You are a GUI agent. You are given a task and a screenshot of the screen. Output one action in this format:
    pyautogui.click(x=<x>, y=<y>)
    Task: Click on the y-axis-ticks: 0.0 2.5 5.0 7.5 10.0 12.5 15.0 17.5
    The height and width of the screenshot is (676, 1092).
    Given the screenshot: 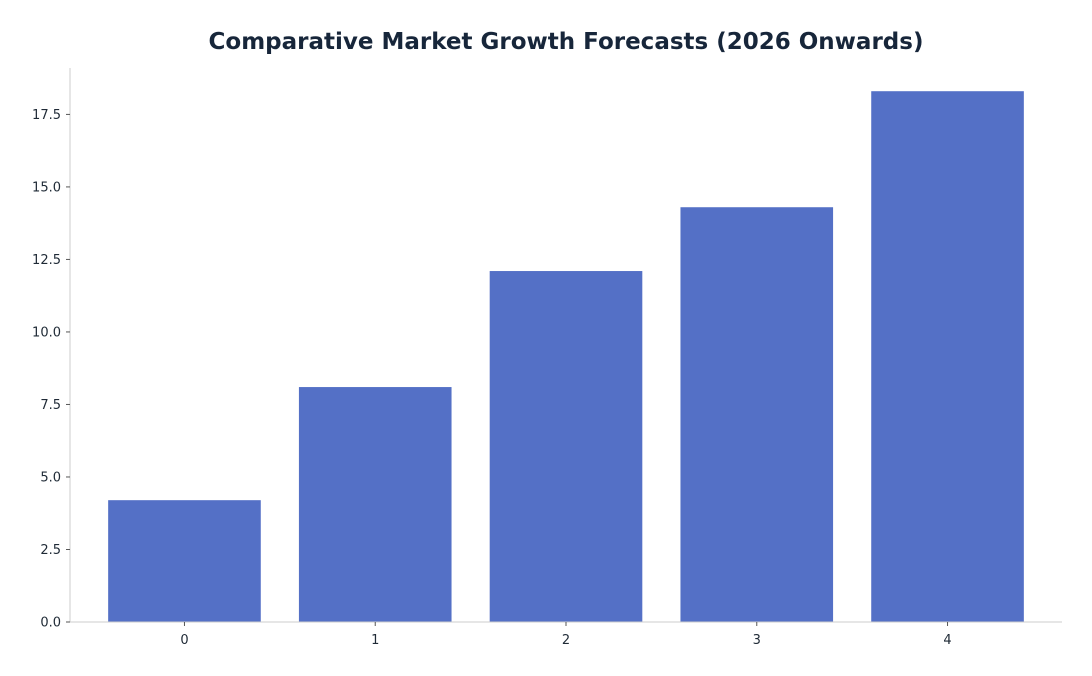 What is the action you would take?
    pyautogui.click(x=51, y=369)
    